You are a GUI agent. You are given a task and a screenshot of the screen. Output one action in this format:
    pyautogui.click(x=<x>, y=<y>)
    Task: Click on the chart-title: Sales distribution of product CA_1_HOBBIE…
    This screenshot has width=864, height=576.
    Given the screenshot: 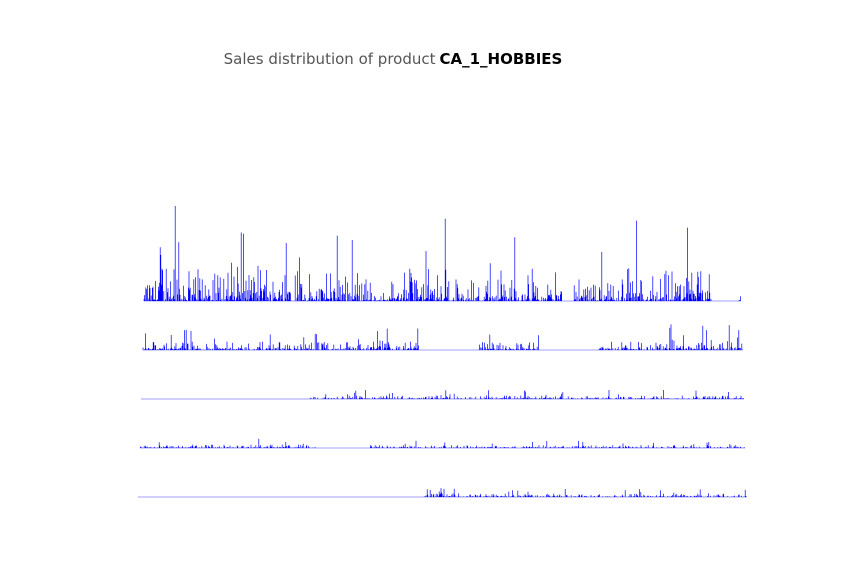 What is the action you would take?
    pyautogui.click(x=393, y=59)
    